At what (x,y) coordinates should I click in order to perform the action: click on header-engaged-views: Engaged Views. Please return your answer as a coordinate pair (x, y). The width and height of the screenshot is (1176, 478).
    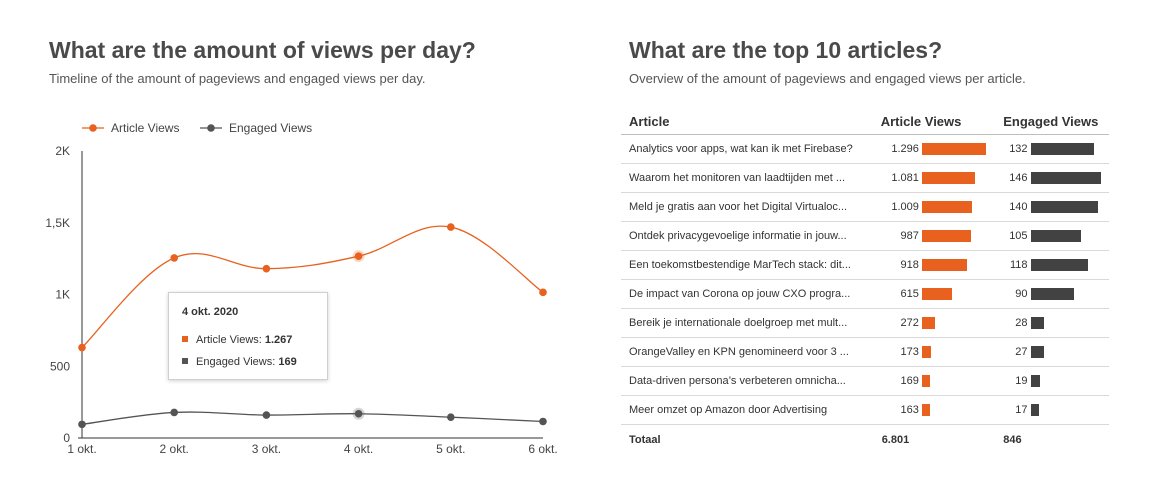
    Looking at the image, I should click on (1049, 121).